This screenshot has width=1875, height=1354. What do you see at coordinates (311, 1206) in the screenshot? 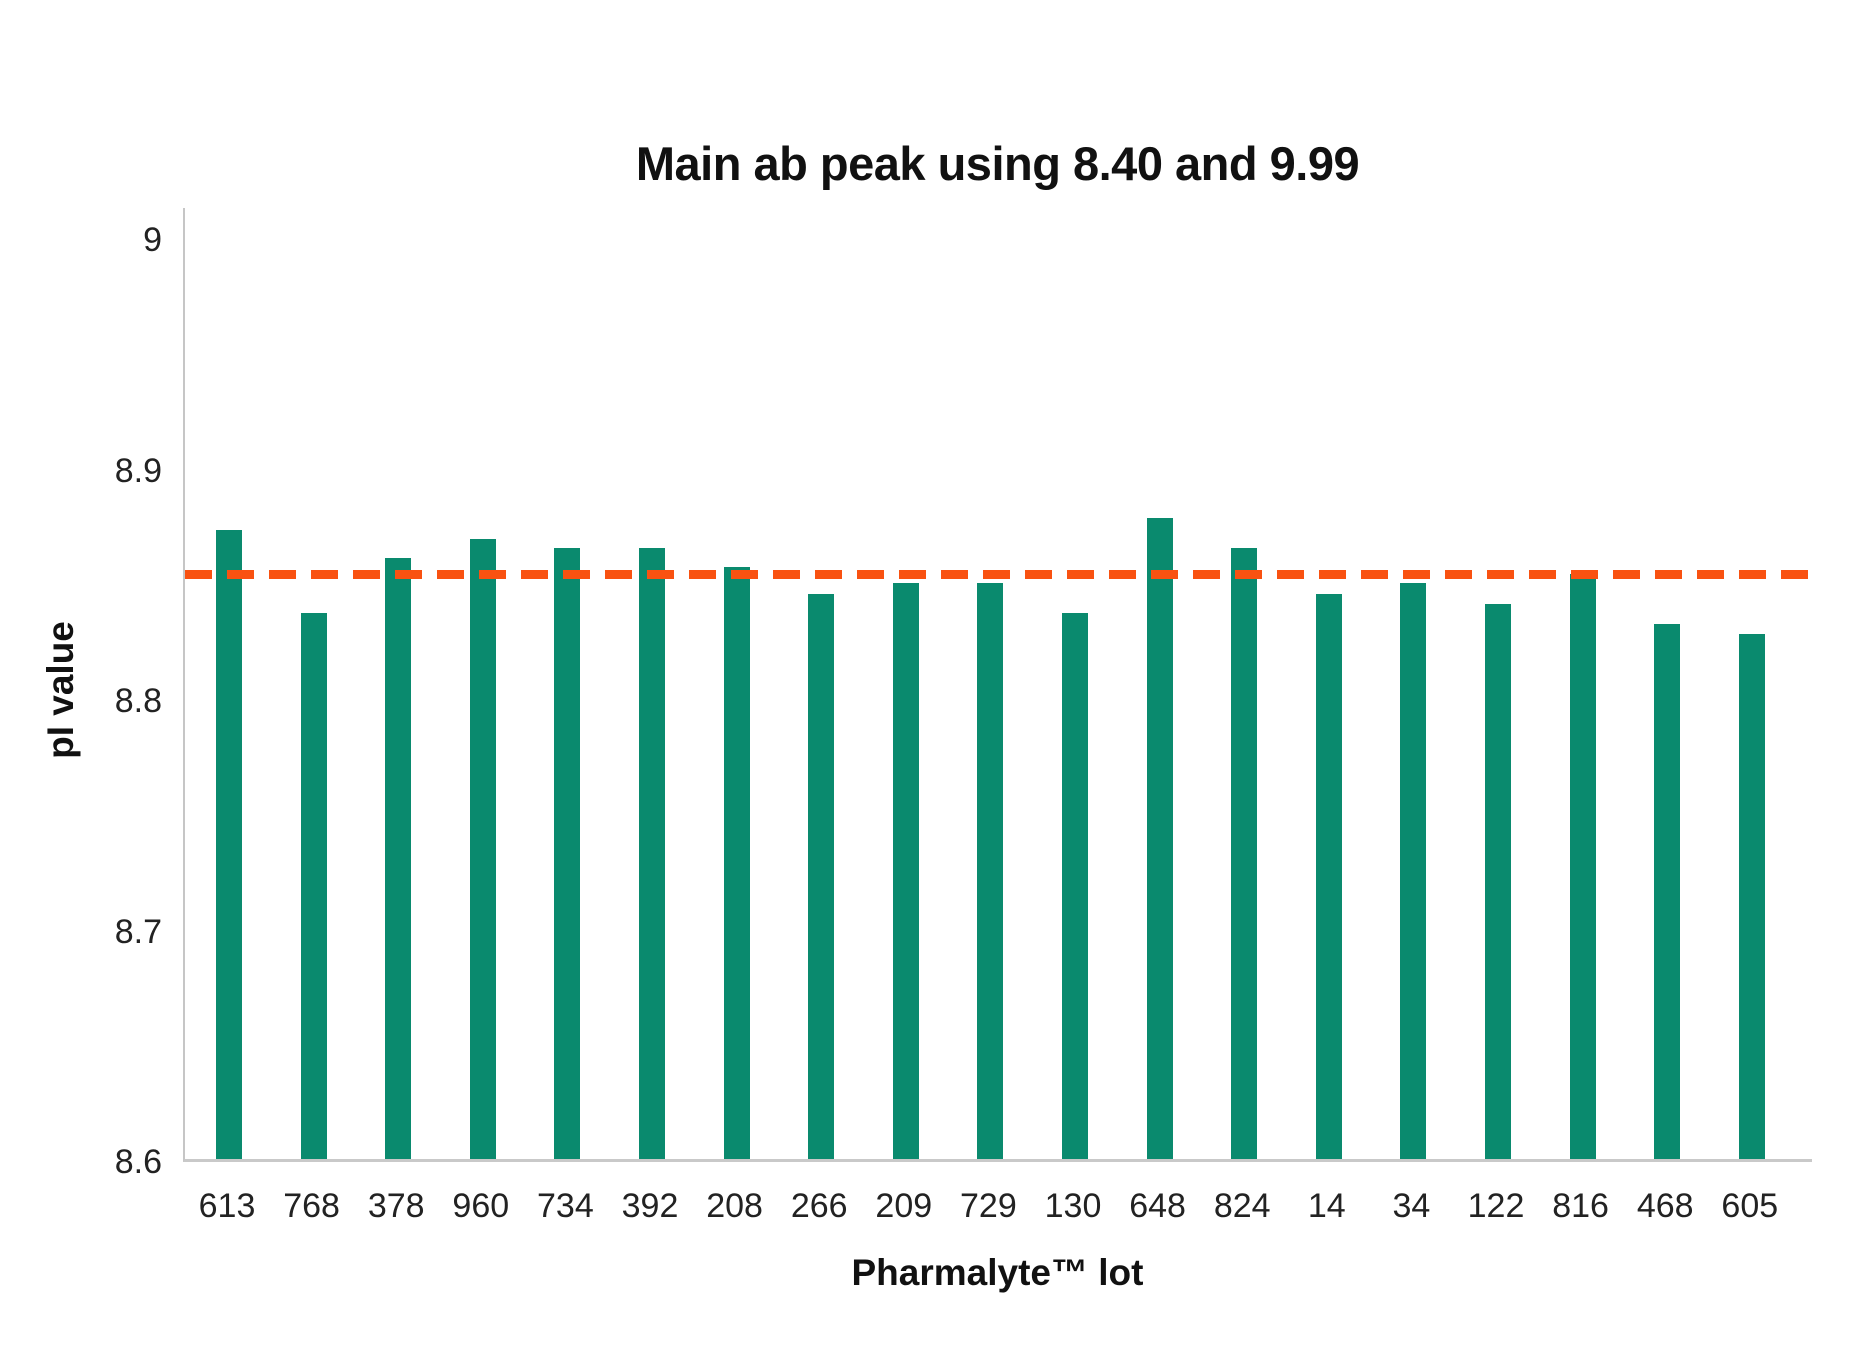
I see `x-tick-label-768: 768` at bounding box center [311, 1206].